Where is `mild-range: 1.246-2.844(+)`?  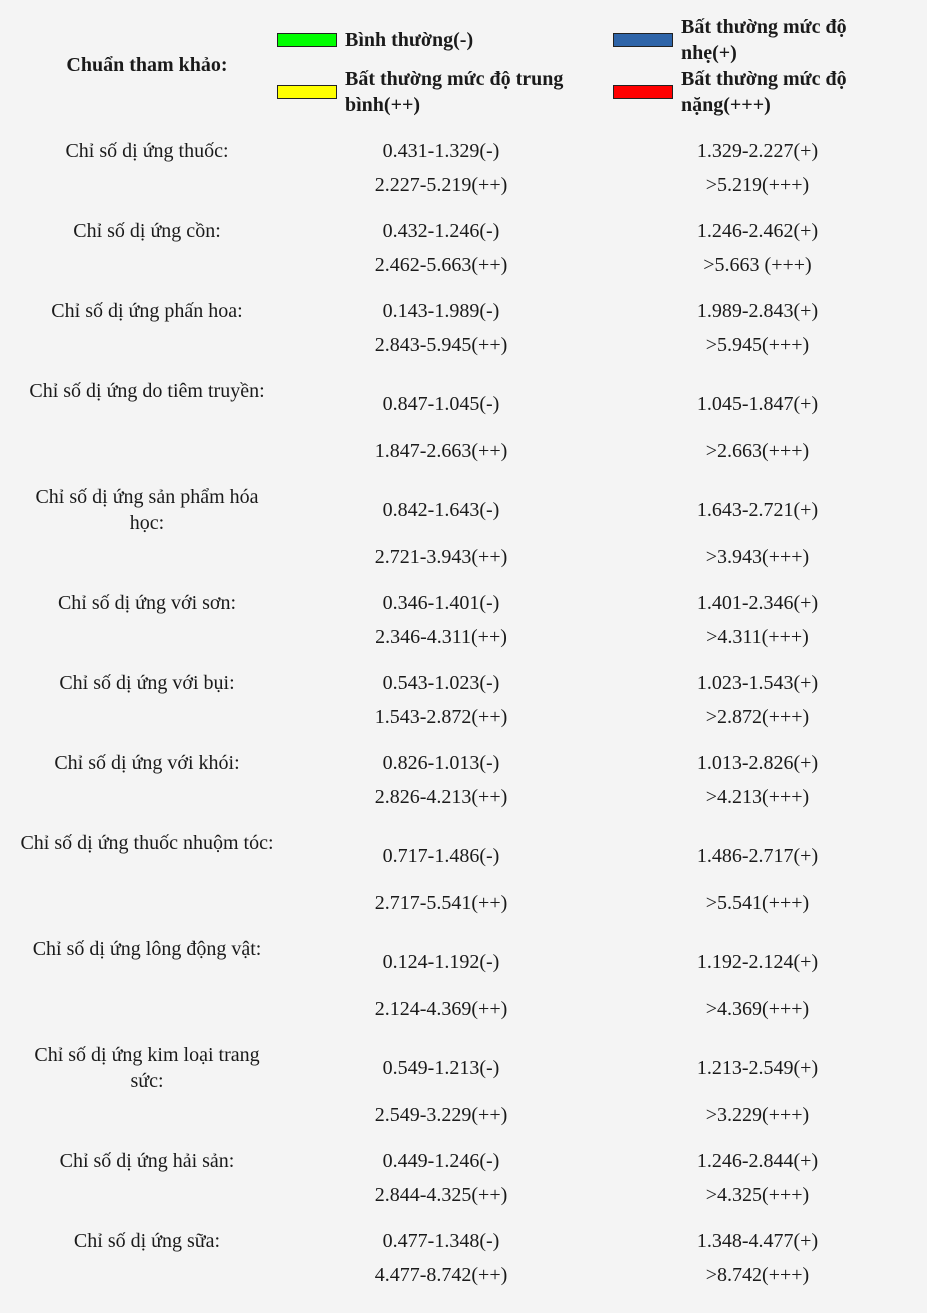 mild-range: 1.246-2.844(+) is located at coordinates (757, 1161).